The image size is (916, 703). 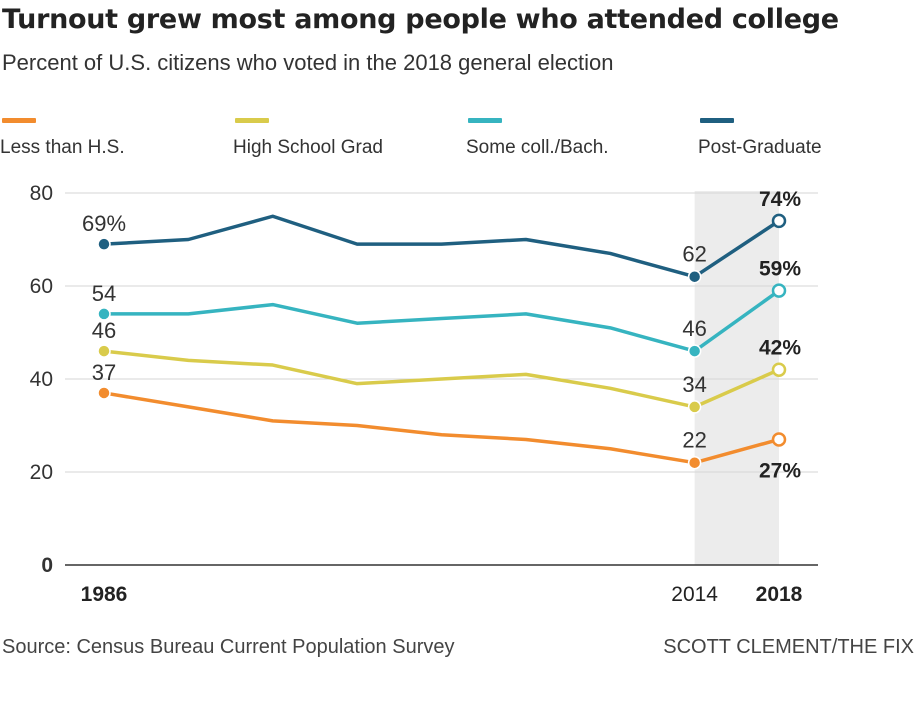 I want to click on legend-item-post-graduate: Post-Graduate, so click(x=760, y=138).